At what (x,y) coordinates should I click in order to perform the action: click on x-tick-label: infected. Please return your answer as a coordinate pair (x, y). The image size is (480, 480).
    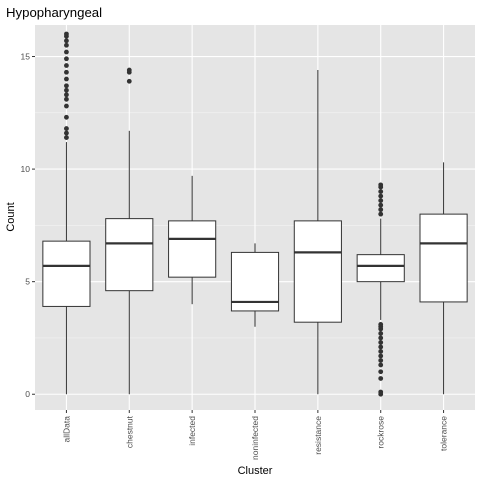
    Looking at the image, I should click on (192, 431).